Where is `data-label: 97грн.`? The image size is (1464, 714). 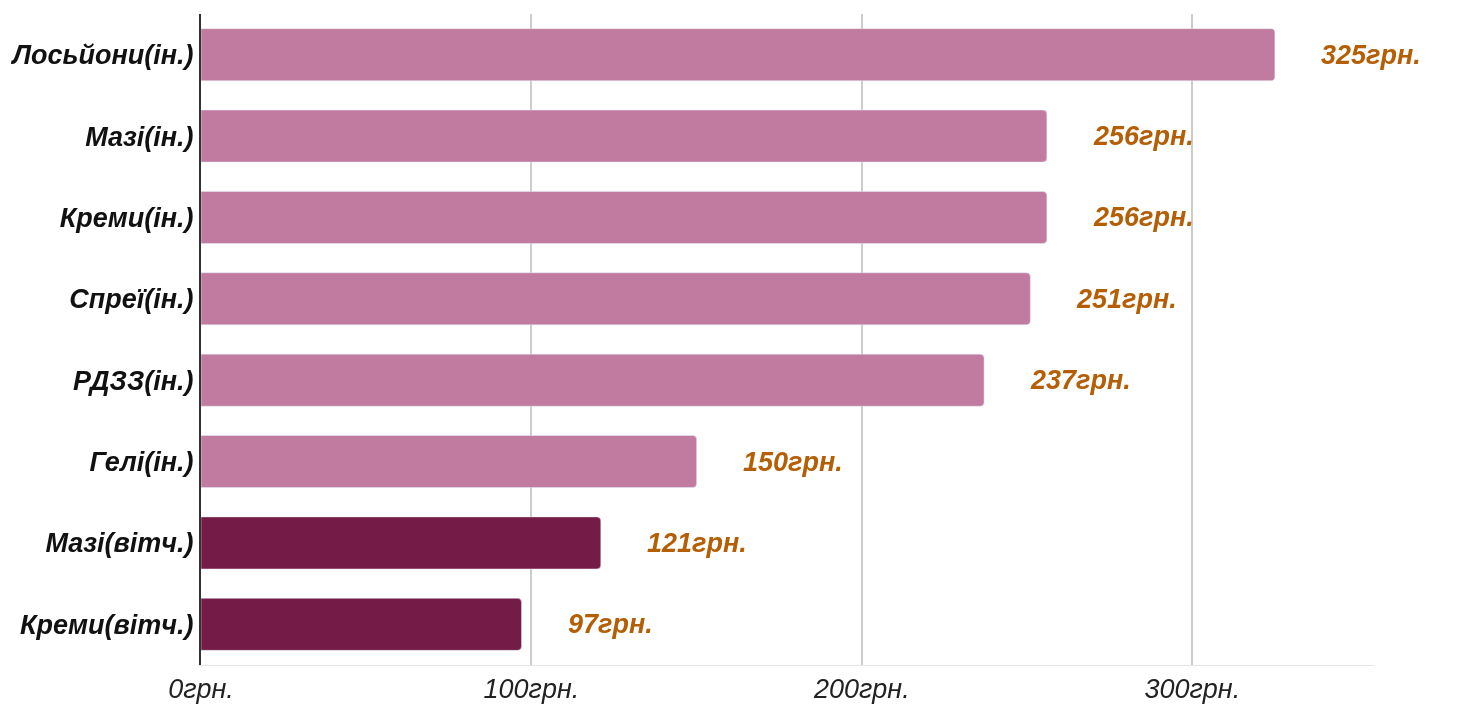
data-label: 97грн. is located at coordinates (610, 624).